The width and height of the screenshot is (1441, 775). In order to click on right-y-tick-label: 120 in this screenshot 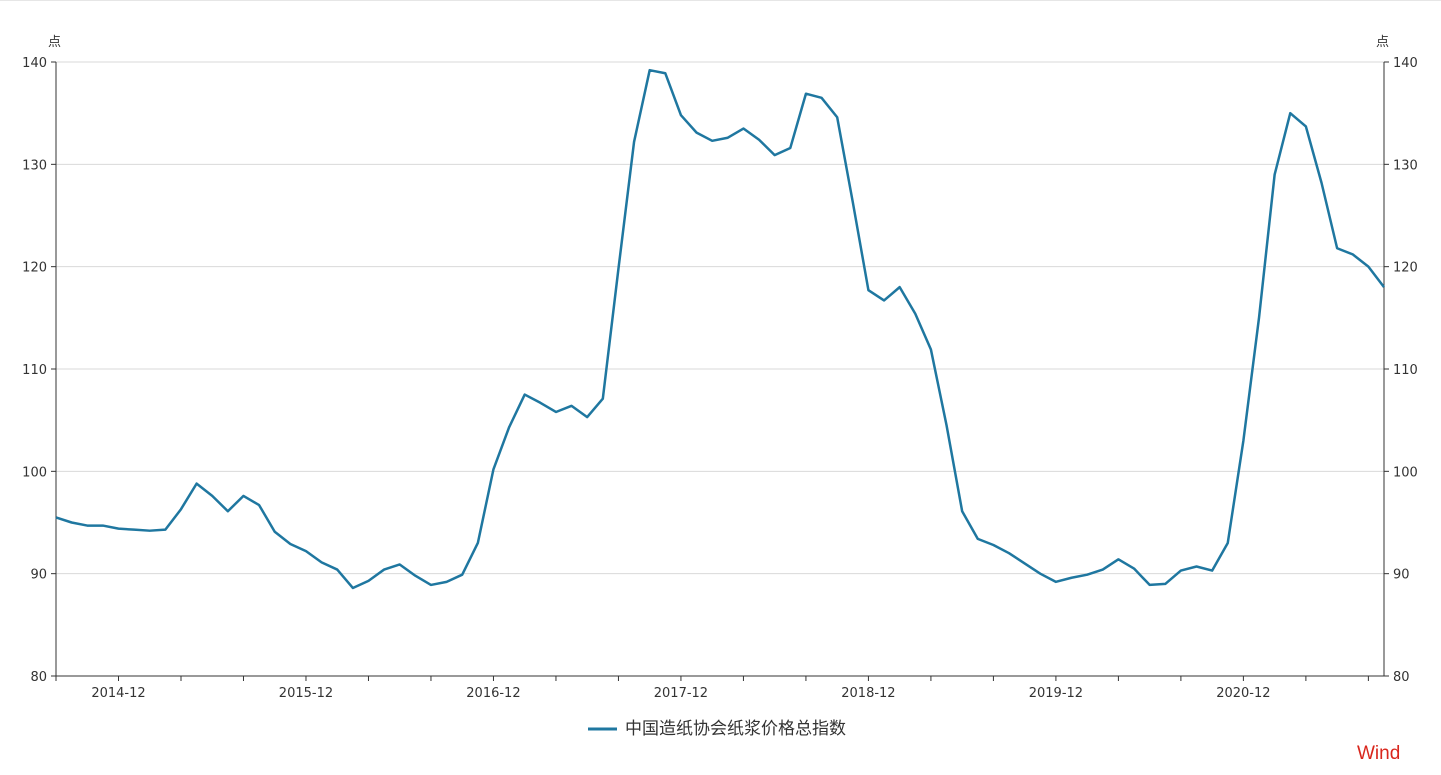, I will do `click(1405, 268)`.